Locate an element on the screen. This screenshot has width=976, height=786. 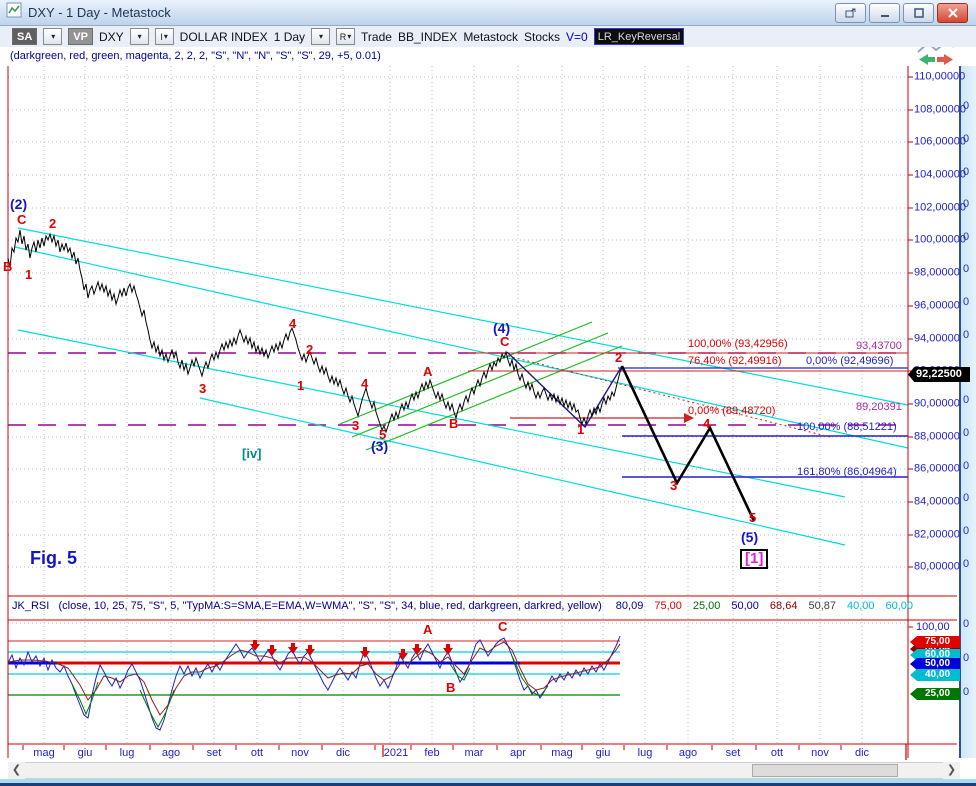
vp-button: VP is located at coordinates (80, 36).